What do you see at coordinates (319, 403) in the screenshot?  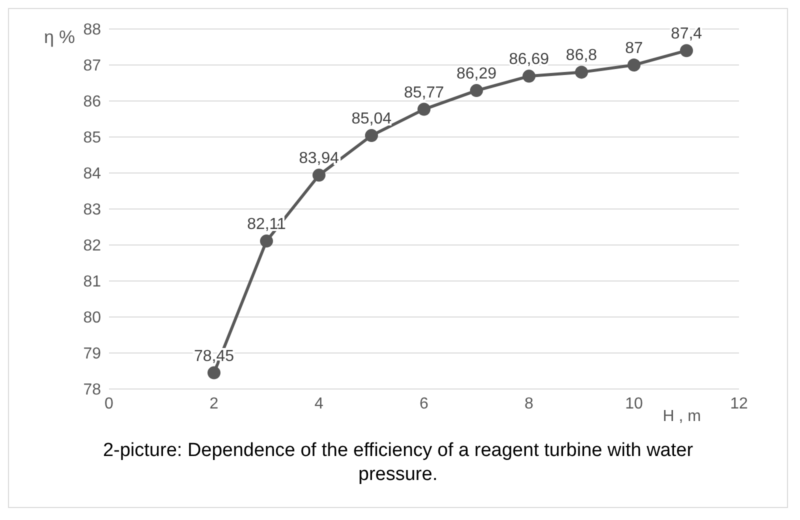 I see `x-tick-label: 4` at bounding box center [319, 403].